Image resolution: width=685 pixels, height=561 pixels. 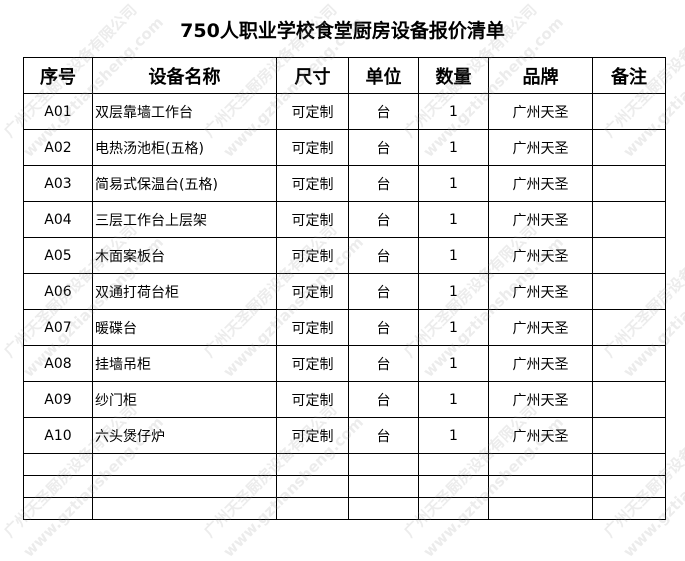 I want to click on cell-name: 双层靠墙工作台, so click(x=184, y=111).